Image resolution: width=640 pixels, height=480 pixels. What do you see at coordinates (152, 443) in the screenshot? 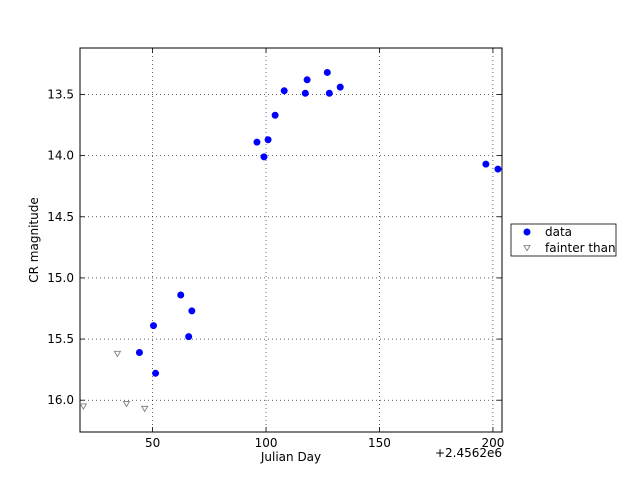
I see `x-tick-label: 50` at bounding box center [152, 443].